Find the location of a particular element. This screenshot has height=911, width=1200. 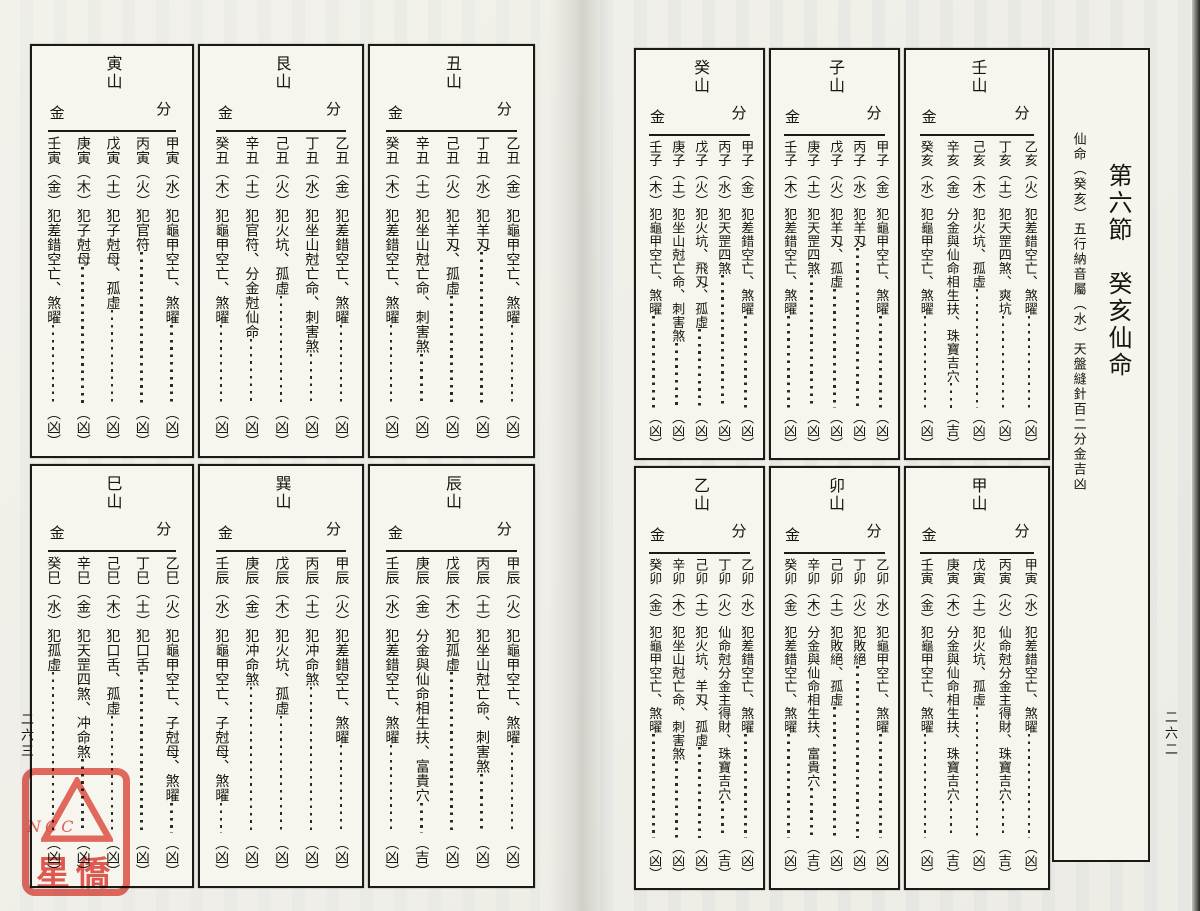

entry-text: 戊子（火）犯火坑、飛刄、孤虛 is located at coordinates (700, 234).